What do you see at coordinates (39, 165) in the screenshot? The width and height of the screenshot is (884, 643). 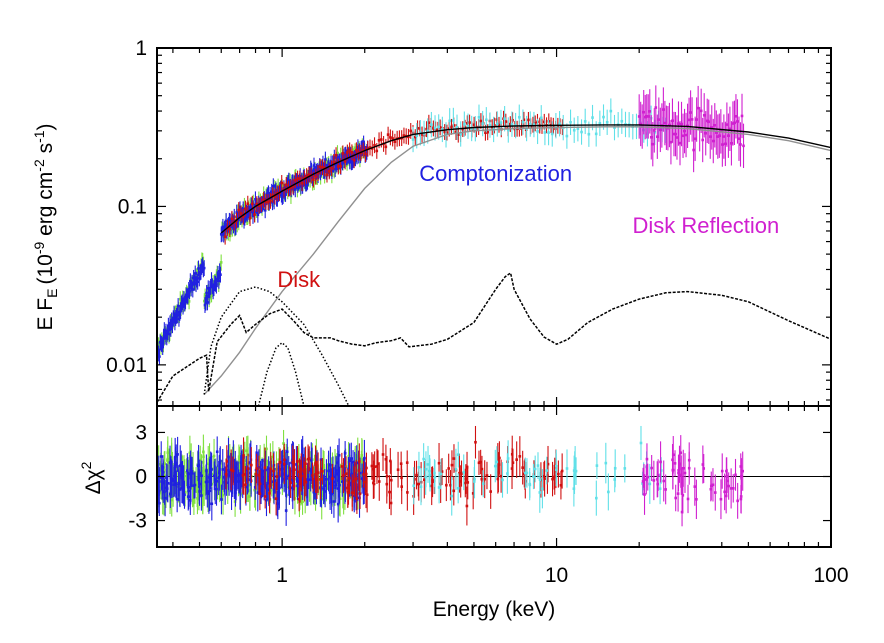 I see `ylabel-exp2: -2` at bounding box center [39, 165].